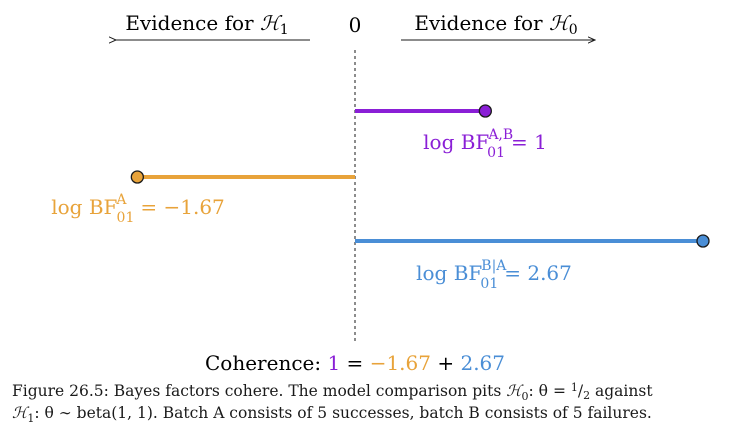 This screenshot has width=729, height=439. What do you see at coordinates (485, 111) in the screenshot?
I see `endpoint-log-bf-ab` at bounding box center [485, 111].